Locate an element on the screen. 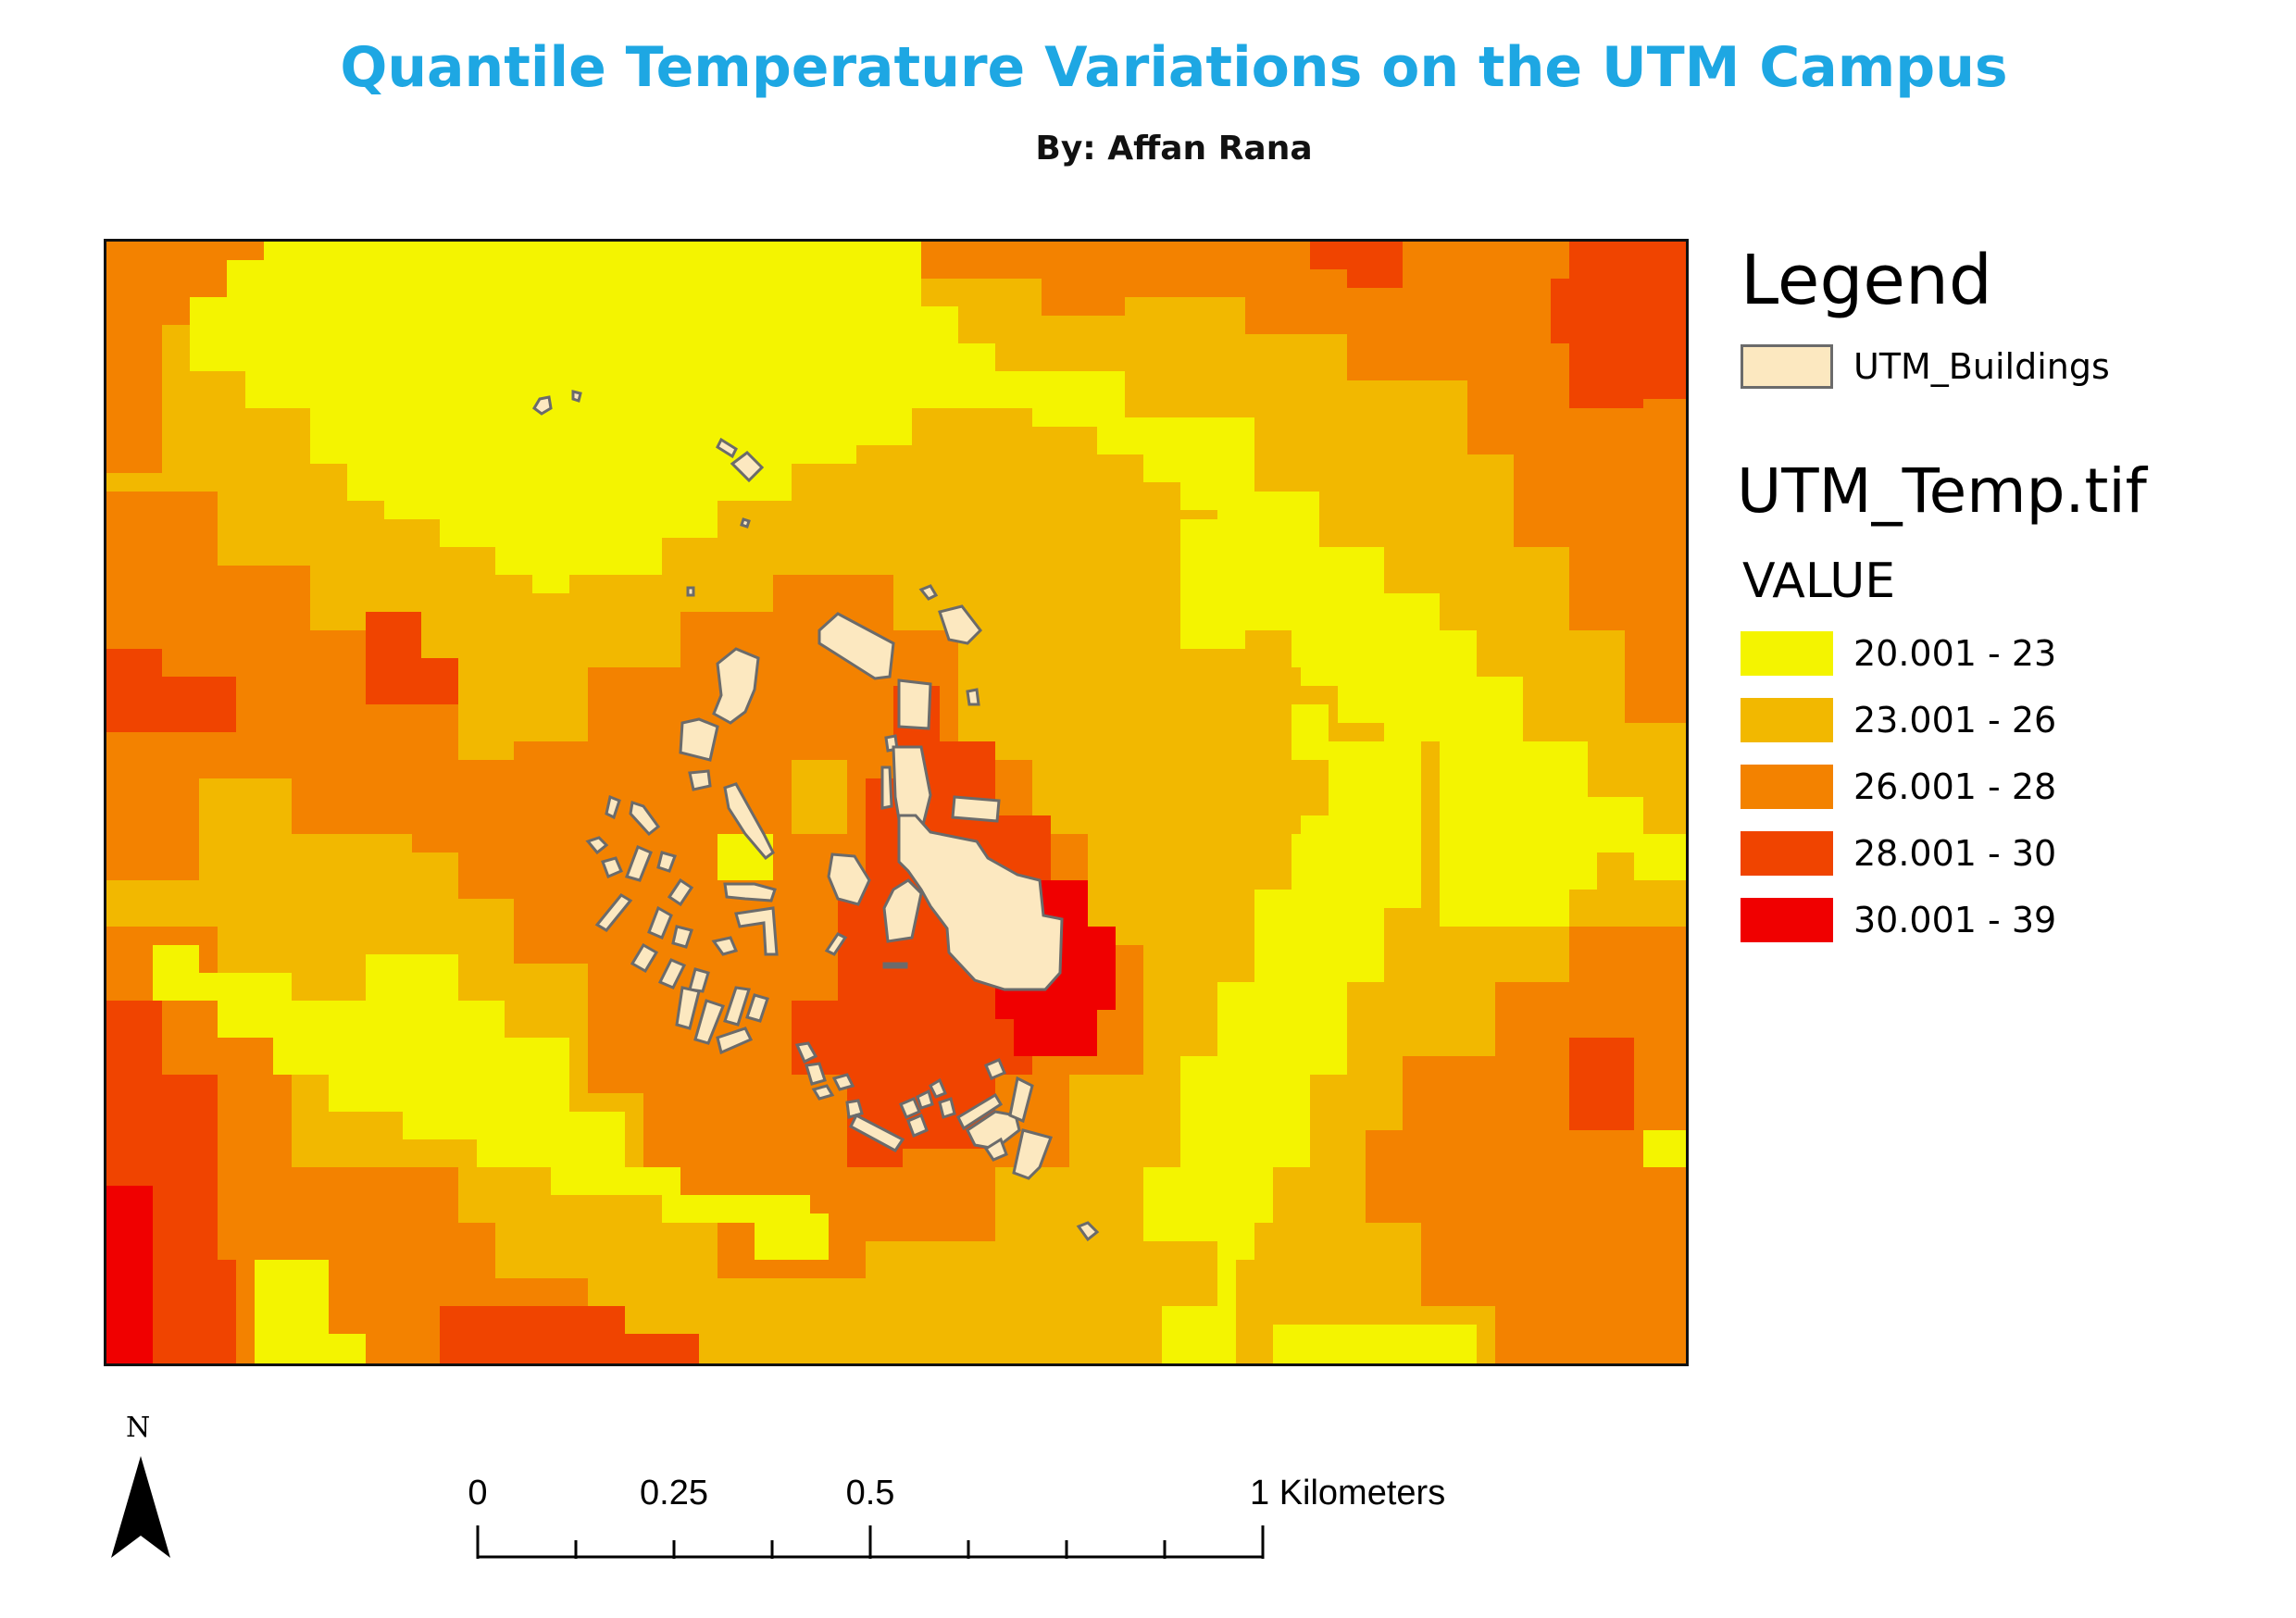 The height and width of the screenshot is (1618, 2296). legend-label-class-4: 28.001 - 30 is located at coordinates (1955, 853).